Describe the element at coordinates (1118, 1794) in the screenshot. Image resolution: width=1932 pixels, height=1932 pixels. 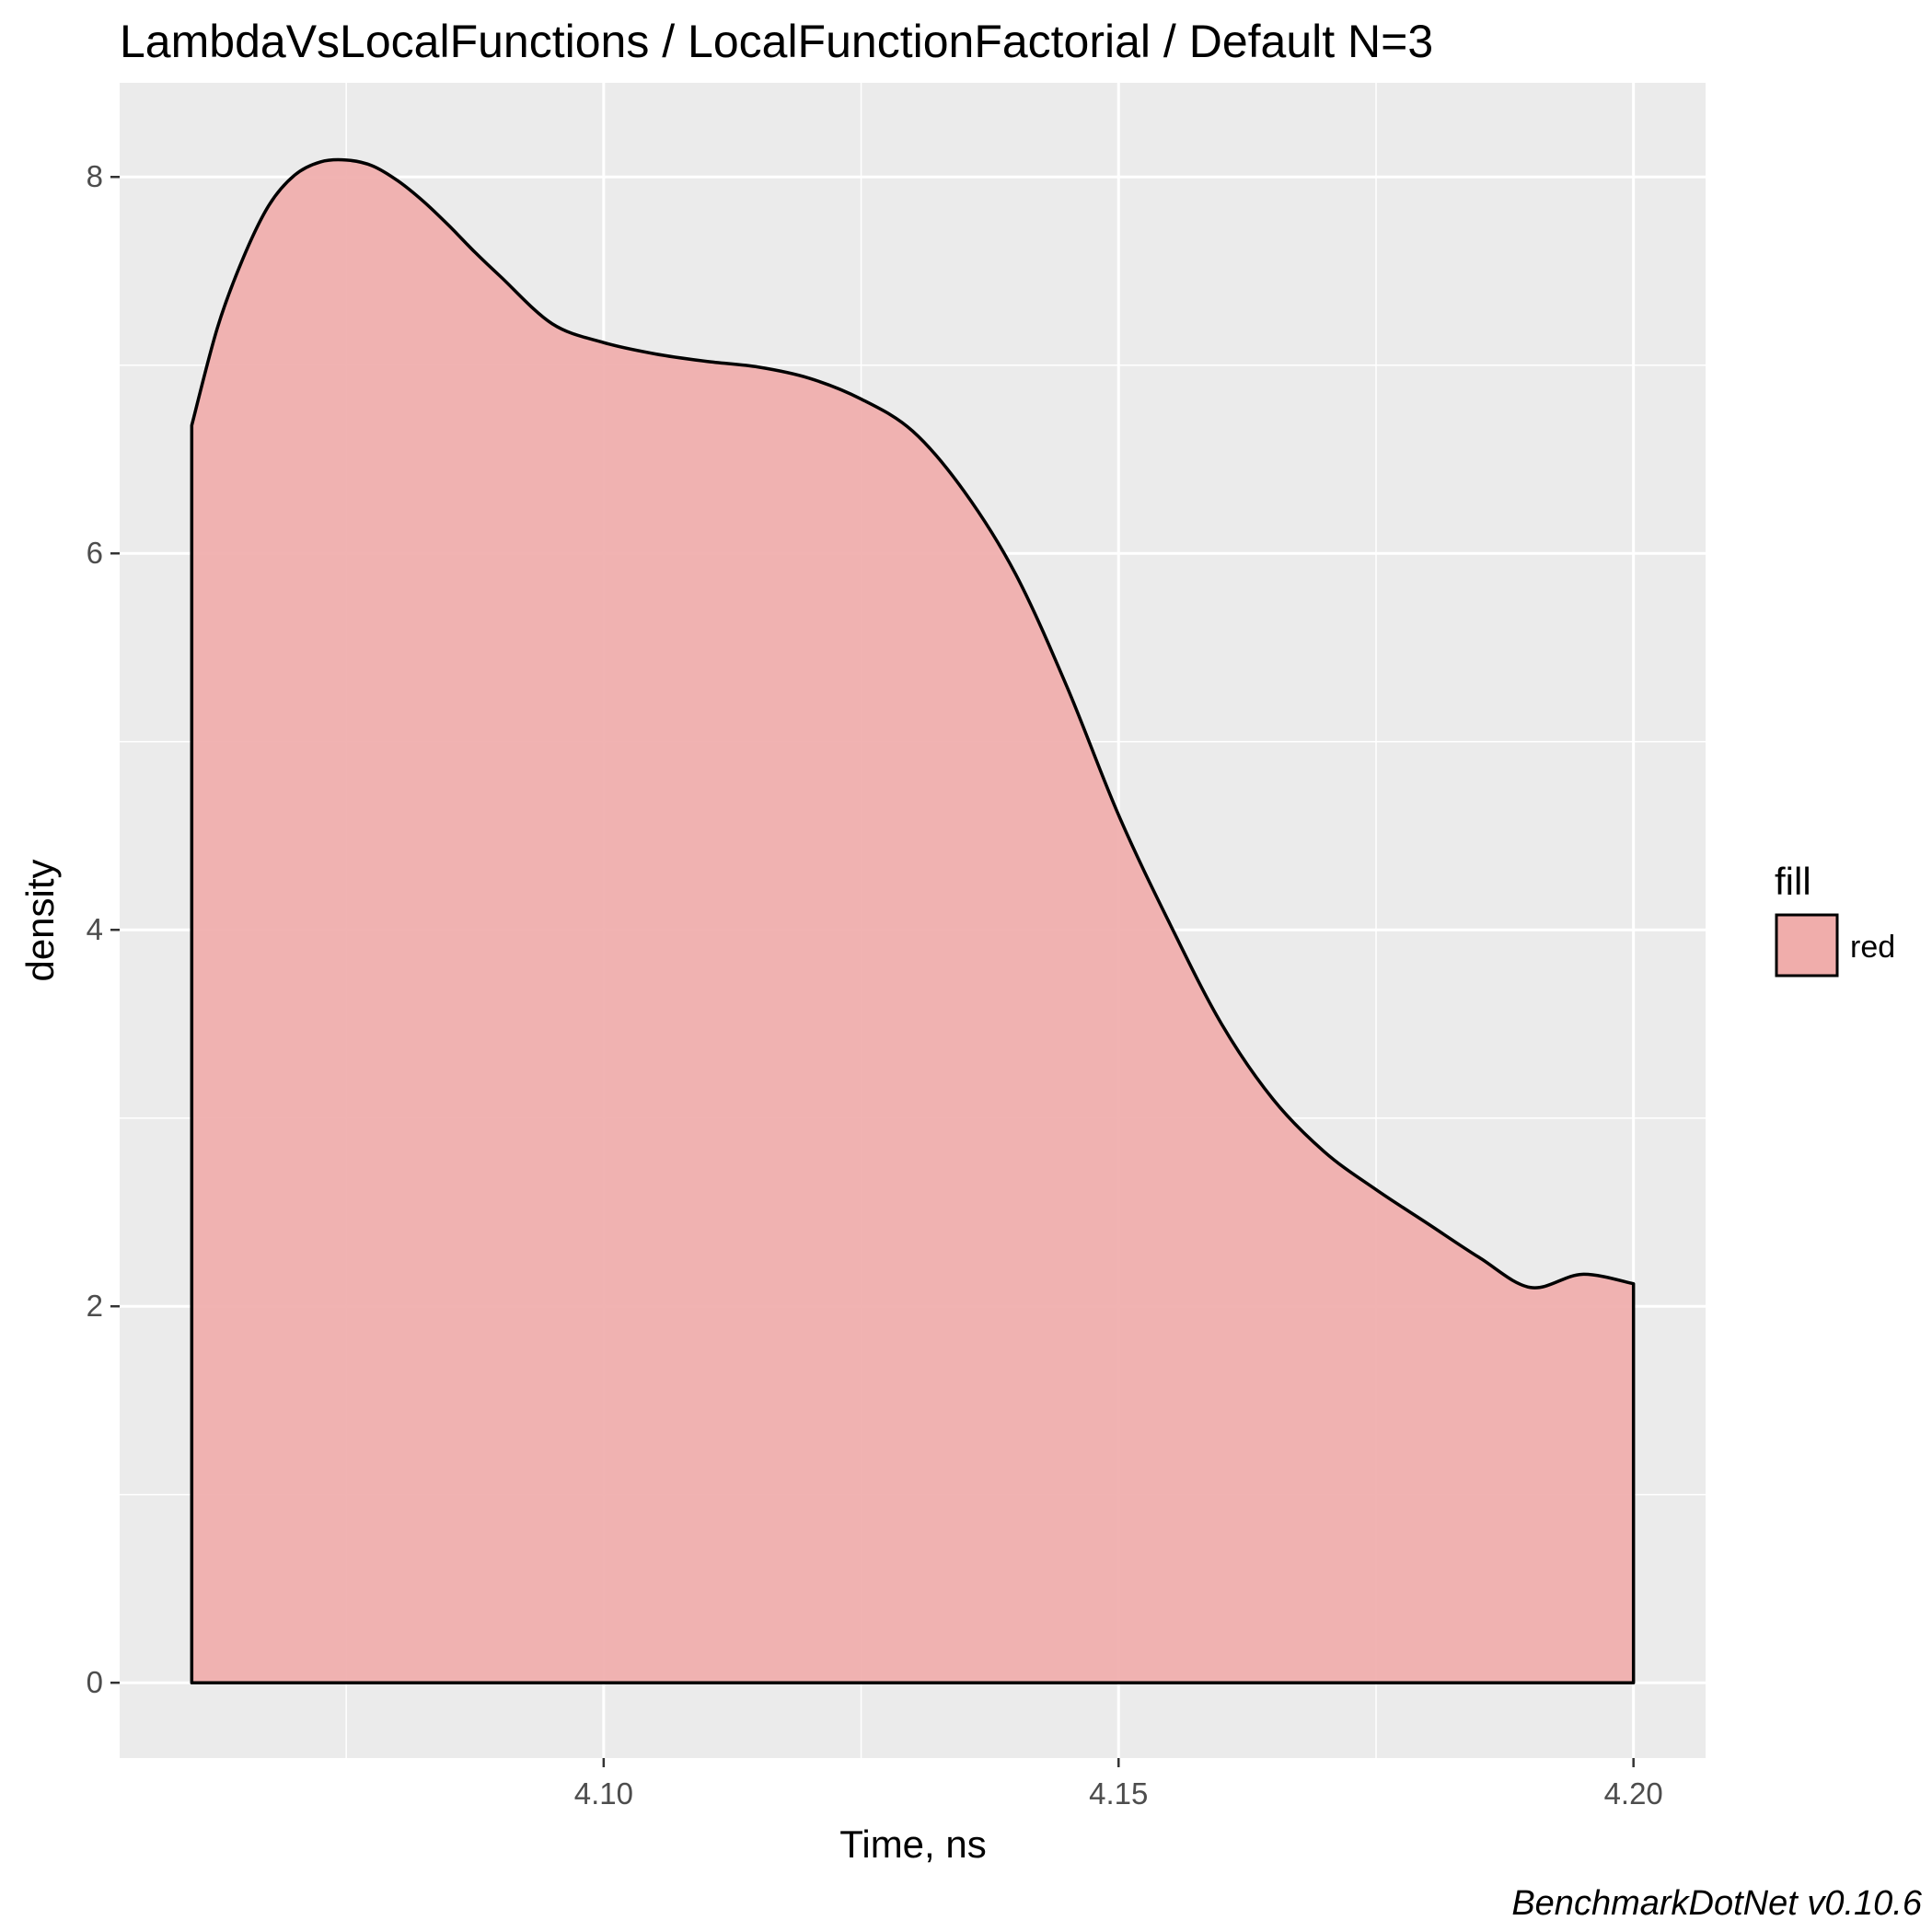
I see `x-tick-label: 4.15` at that location.